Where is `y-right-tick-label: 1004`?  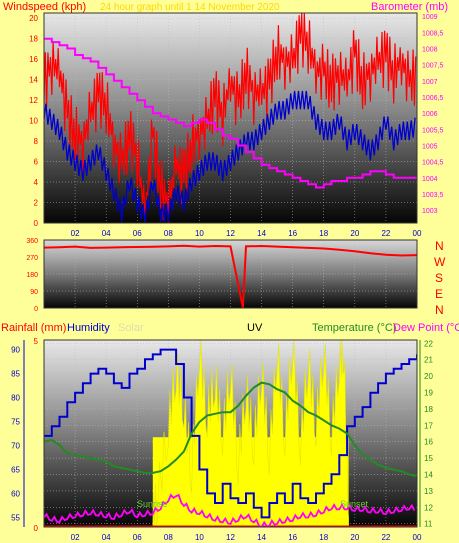
y-right-tick-label: 1004 is located at coordinates (430, 179).